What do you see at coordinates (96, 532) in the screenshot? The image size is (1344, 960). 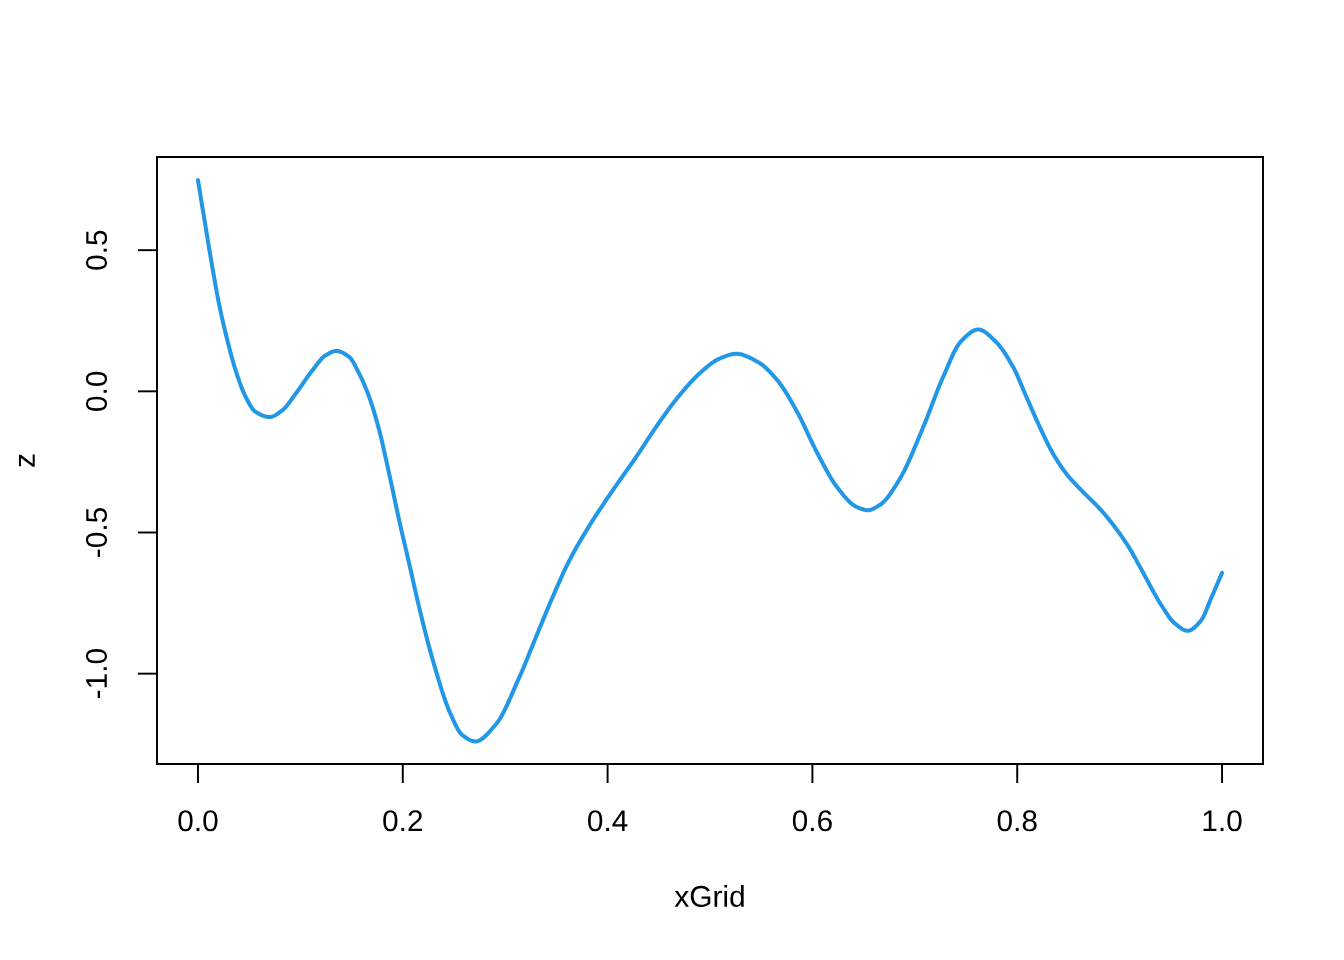 I see `y-tick-label: -0.5` at bounding box center [96, 532].